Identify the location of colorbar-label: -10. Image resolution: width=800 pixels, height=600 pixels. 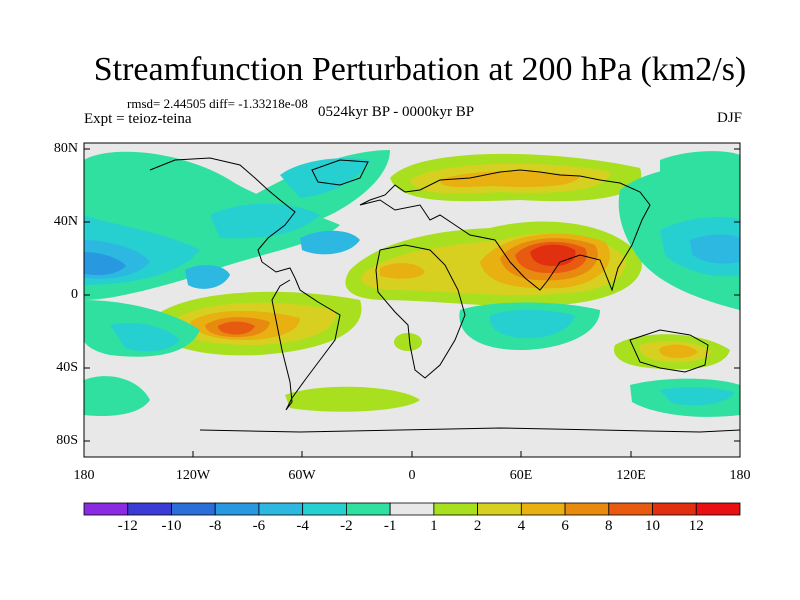
(171, 526).